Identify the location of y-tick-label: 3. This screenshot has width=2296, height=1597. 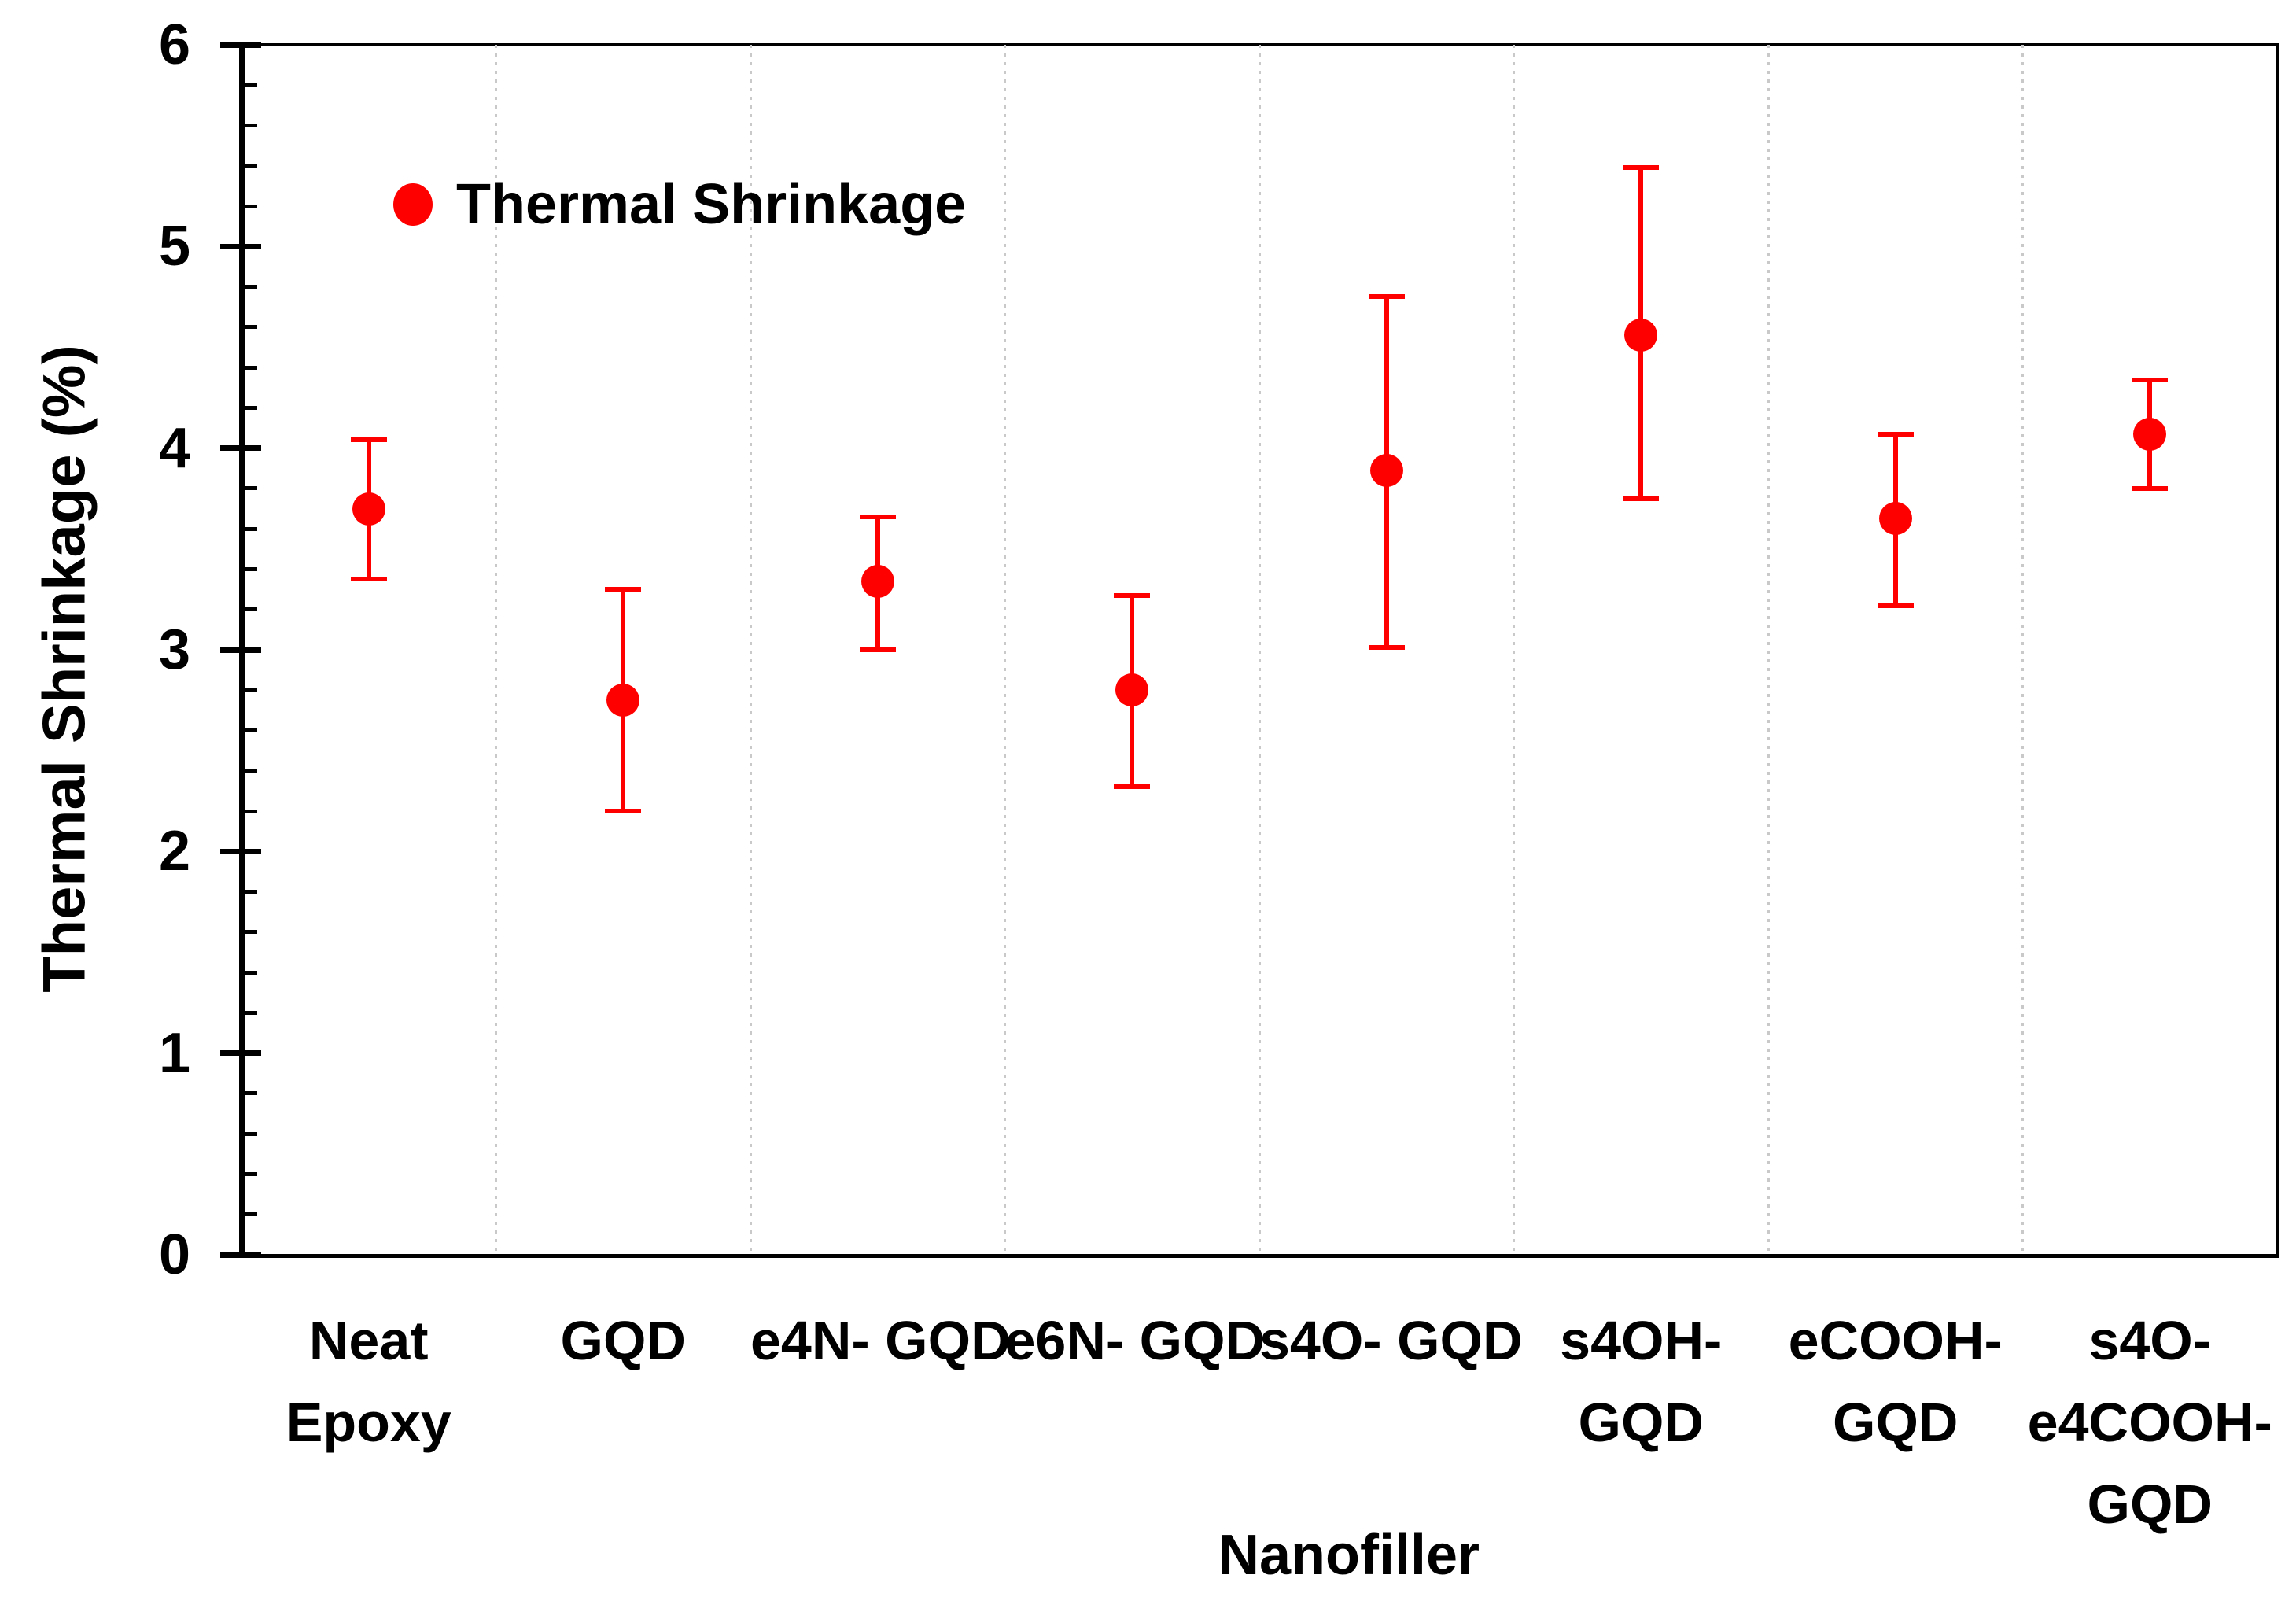
(174, 650).